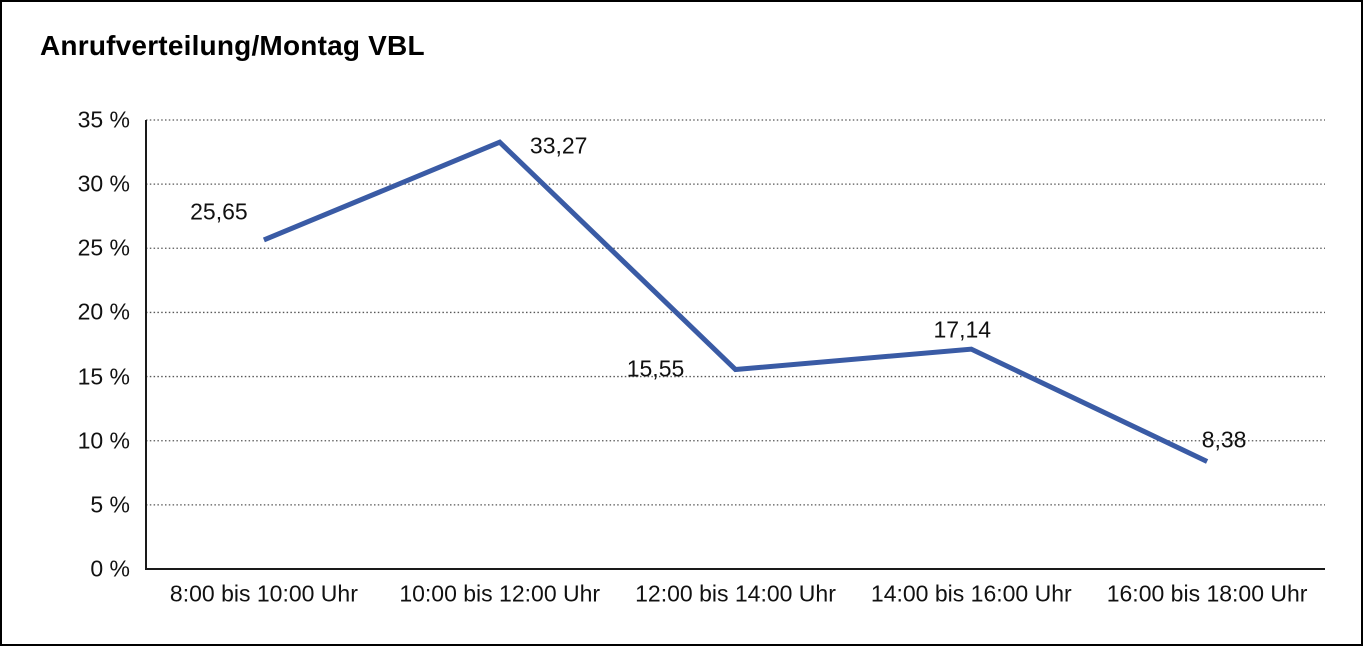  I want to click on x-axis-category-label: 10:00 bis 12:00 Uhr, so click(500, 593).